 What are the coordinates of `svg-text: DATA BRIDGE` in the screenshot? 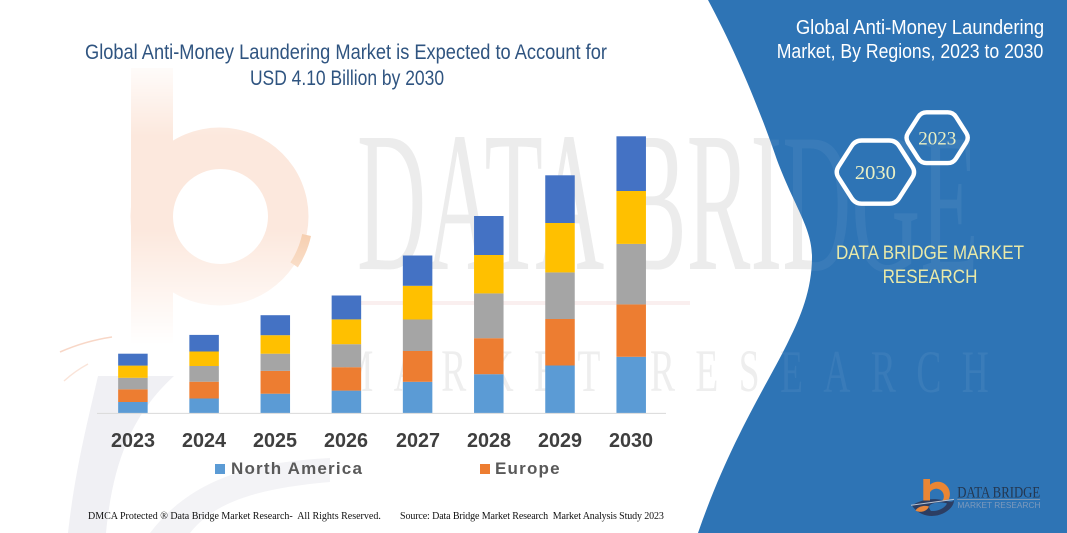 It's located at (998, 491).